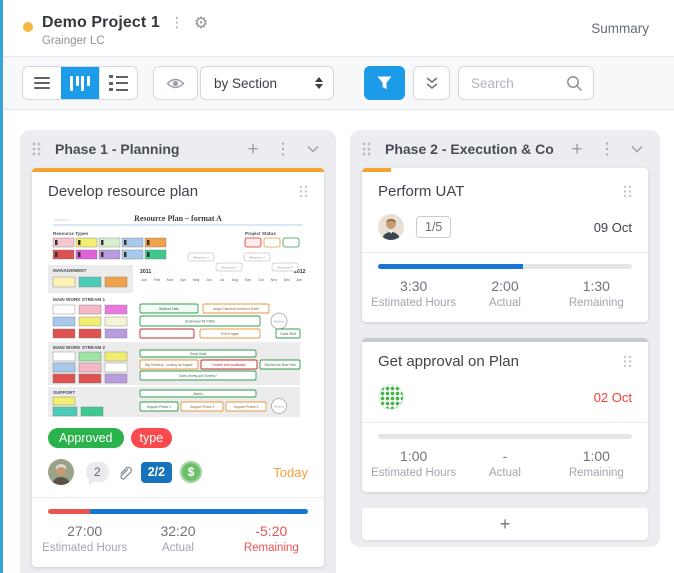  What do you see at coordinates (274, 280) in the screenshot?
I see `svg-text: Nov` at bounding box center [274, 280].